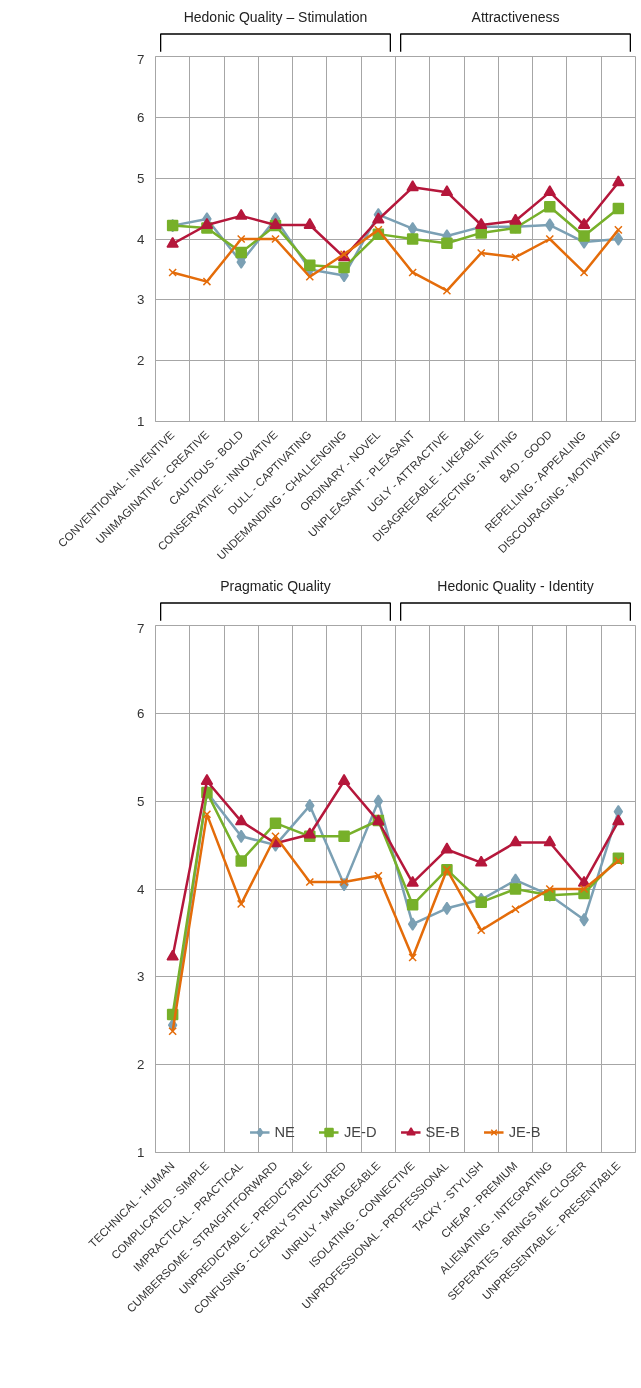  What do you see at coordinates (524, 1132) in the screenshot?
I see `legend-label: JE-B` at bounding box center [524, 1132].